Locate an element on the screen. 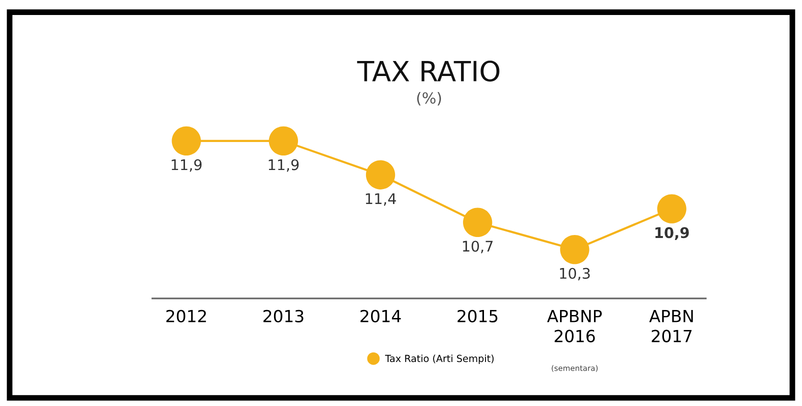 Image resolution: width=802 pixels, height=406 pixels. x-tick-label: APBN 2017 is located at coordinates (671, 326).